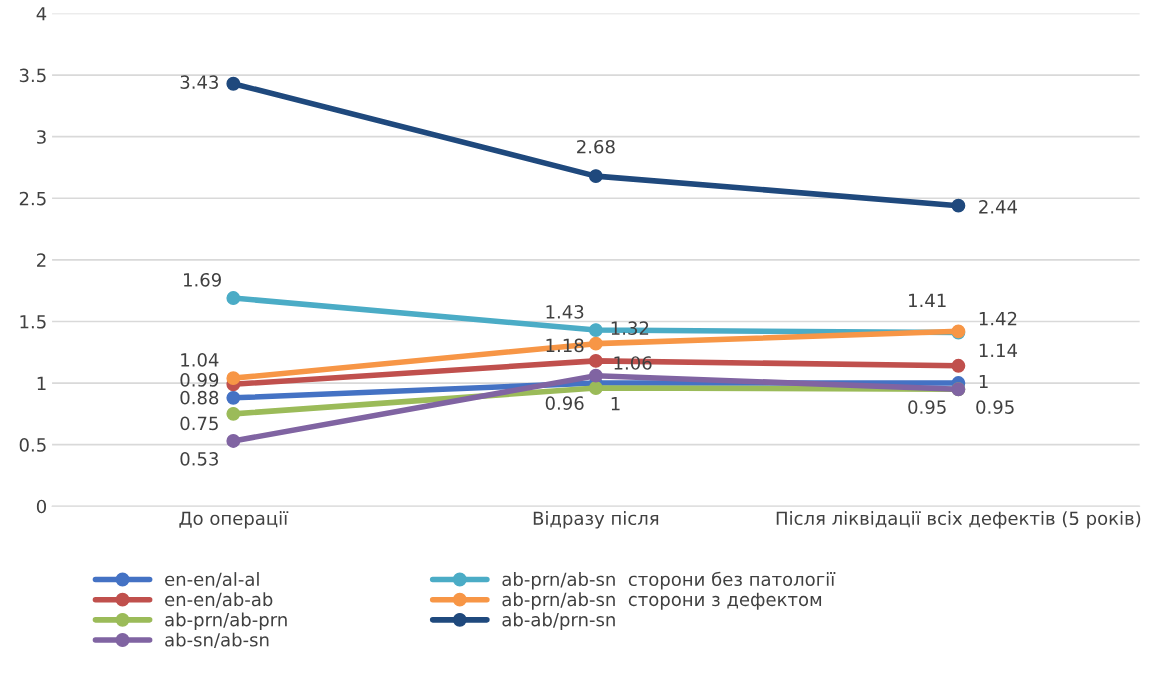  Describe the element at coordinates (199, 82) in the screenshot. I see `data-label: 3.43` at that location.